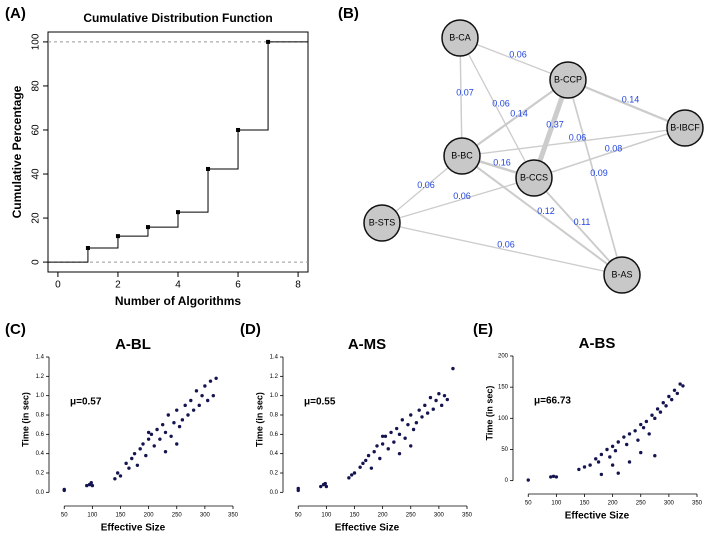  I want to click on y-tick-label: 1.4, so click(274, 358).